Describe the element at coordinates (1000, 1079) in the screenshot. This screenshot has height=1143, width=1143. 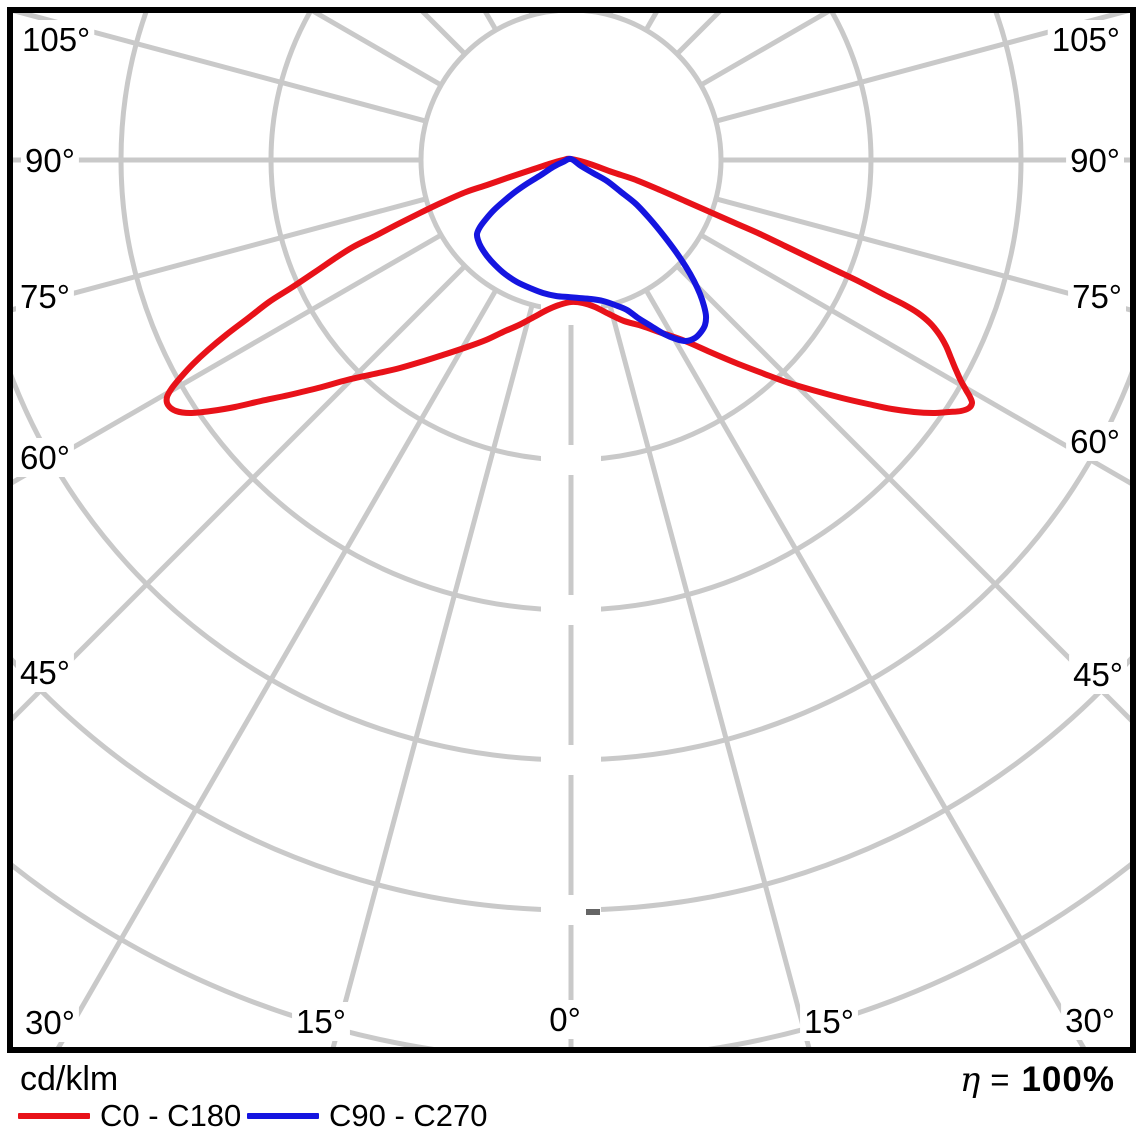
I see `equals-sign: =` at that location.